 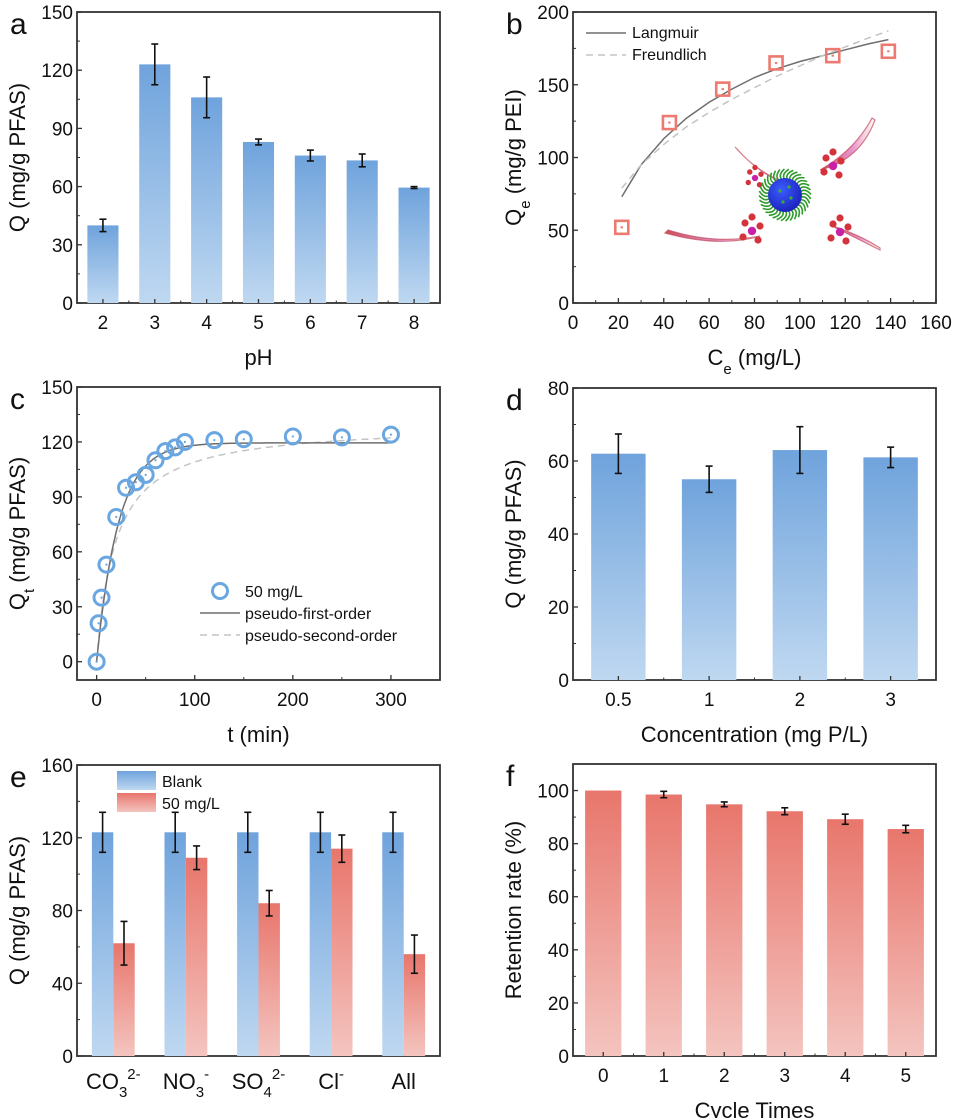 What do you see at coordinates (393, 944) in the screenshot?
I see `bar-blank` at bounding box center [393, 944].